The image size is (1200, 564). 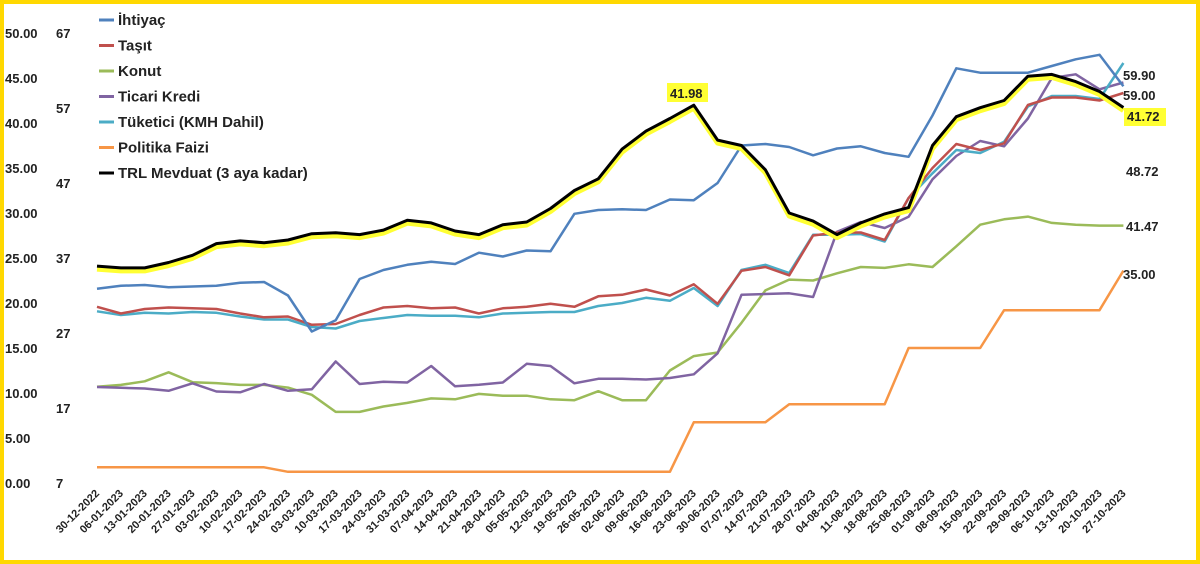 I want to click on right-axis-tick-label: 17, so click(x=63, y=408).